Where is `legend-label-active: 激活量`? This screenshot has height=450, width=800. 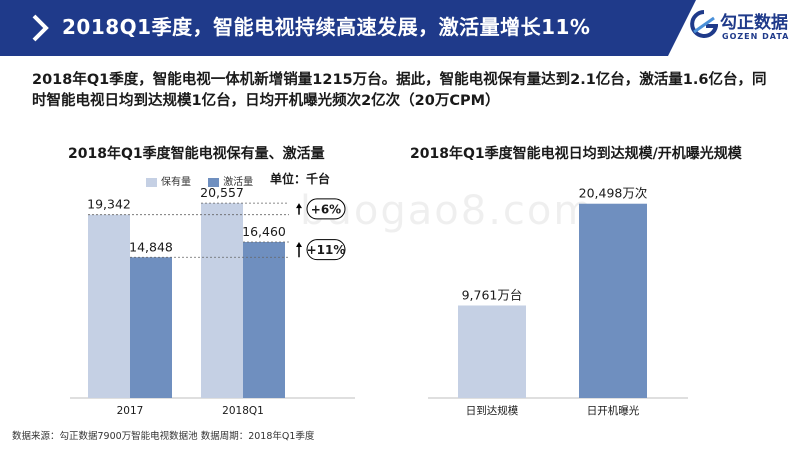
legend-label-active: 激活量 is located at coordinates (238, 182).